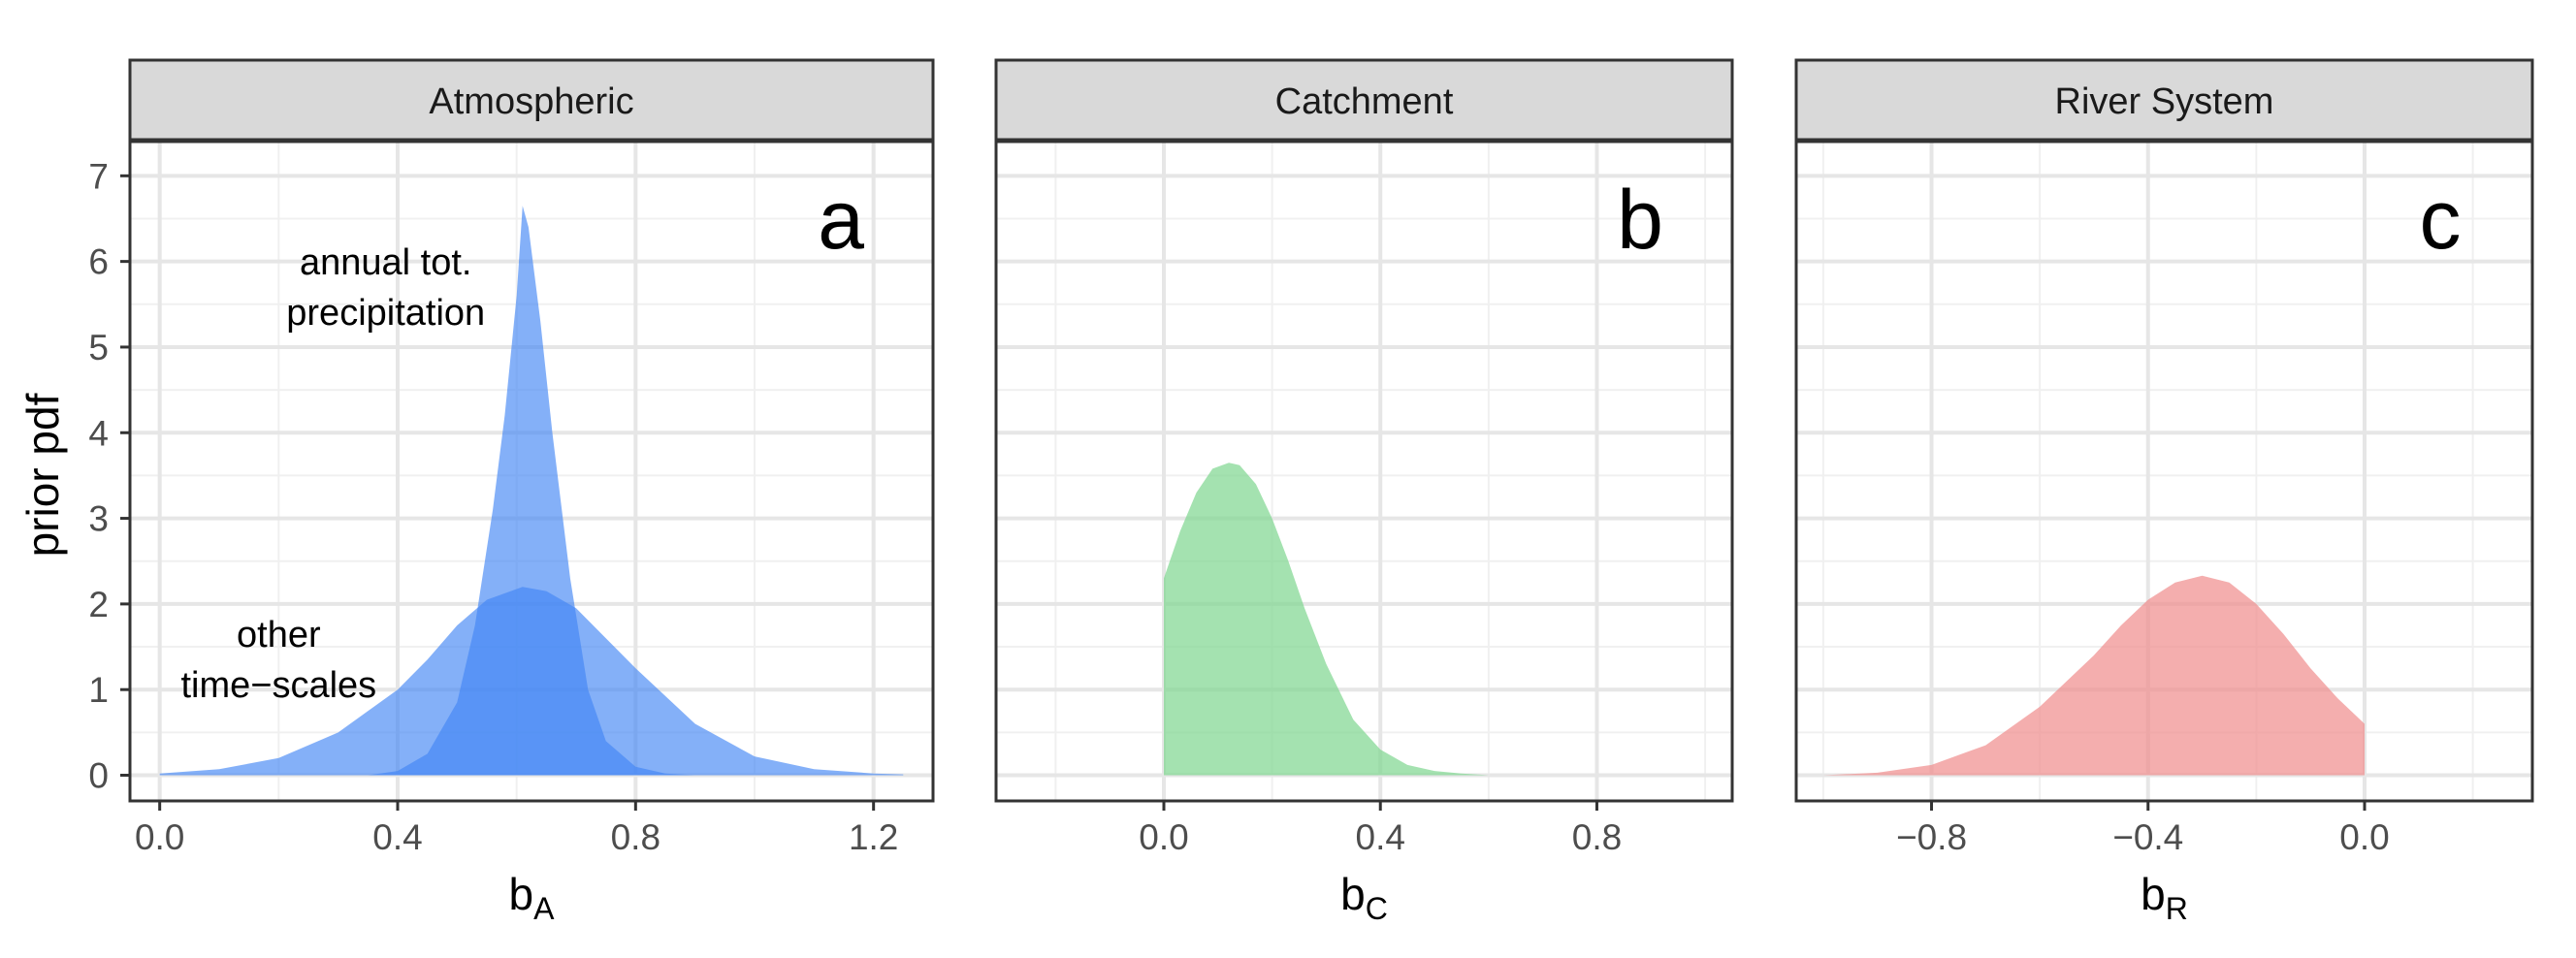 This screenshot has width=2576, height=958. I want to click on y-tick-label: 3, so click(98, 519).